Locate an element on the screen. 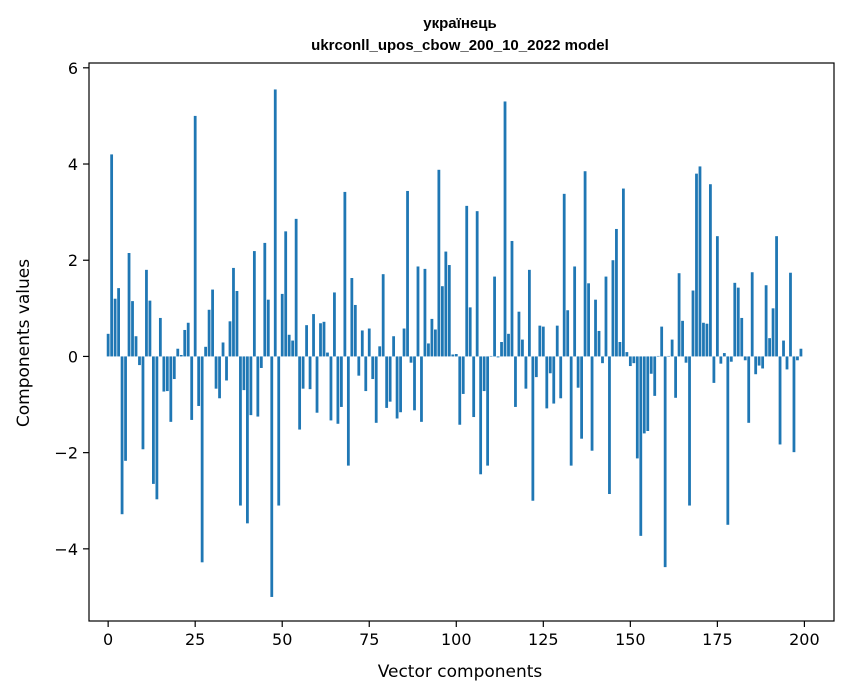  chart-title: українець is located at coordinates (459, 23).